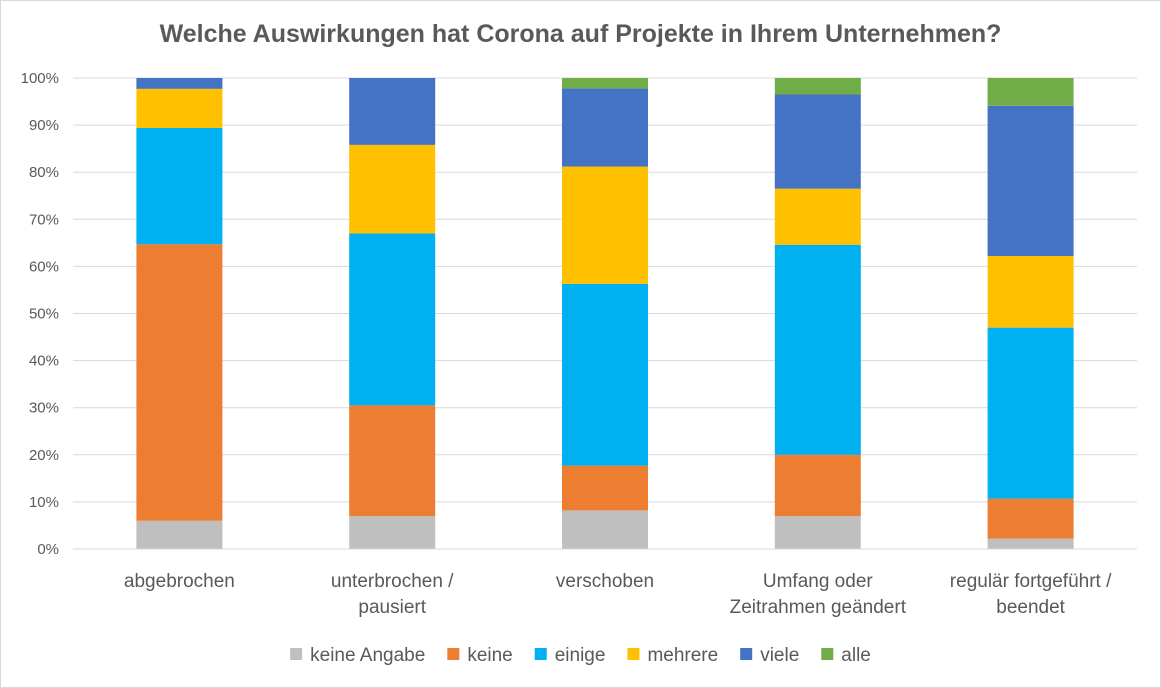  I want to click on y-tick-label: 60%, so click(44, 266).